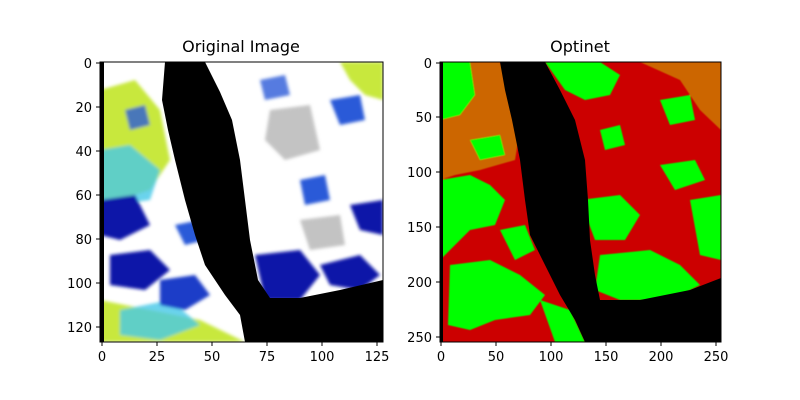 This screenshot has width=800, height=400. I want to click on image-cyan-left, so click(130, 175).